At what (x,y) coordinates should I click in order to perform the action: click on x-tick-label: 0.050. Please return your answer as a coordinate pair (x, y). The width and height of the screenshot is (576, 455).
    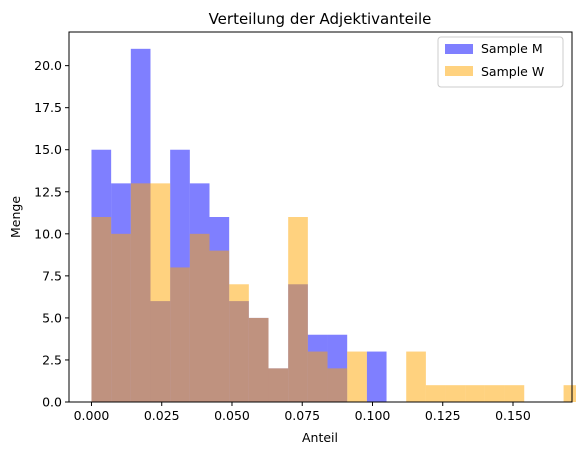
    Looking at the image, I should click on (232, 415).